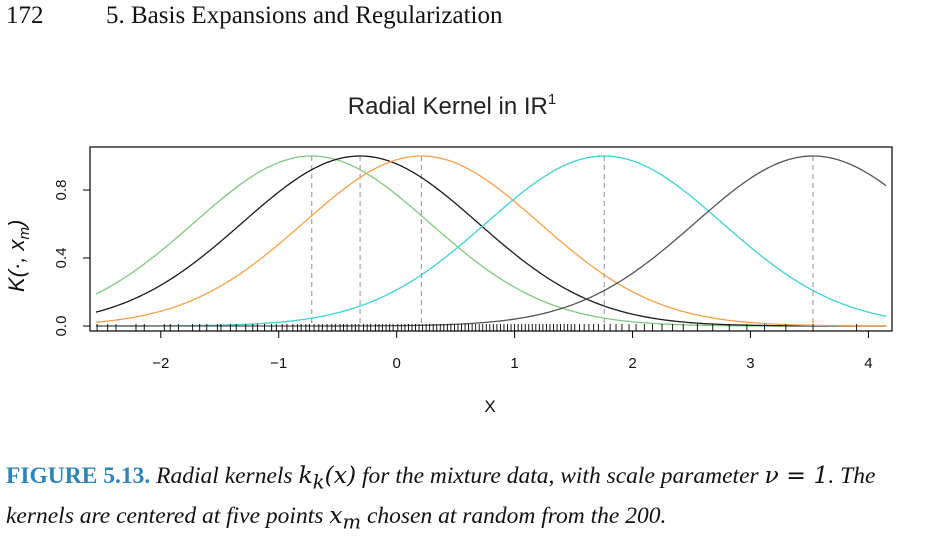  What do you see at coordinates (304, 15) in the screenshot?
I see `chapter-title: 5. Basis Expansions and Regularization` at bounding box center [304, 15].